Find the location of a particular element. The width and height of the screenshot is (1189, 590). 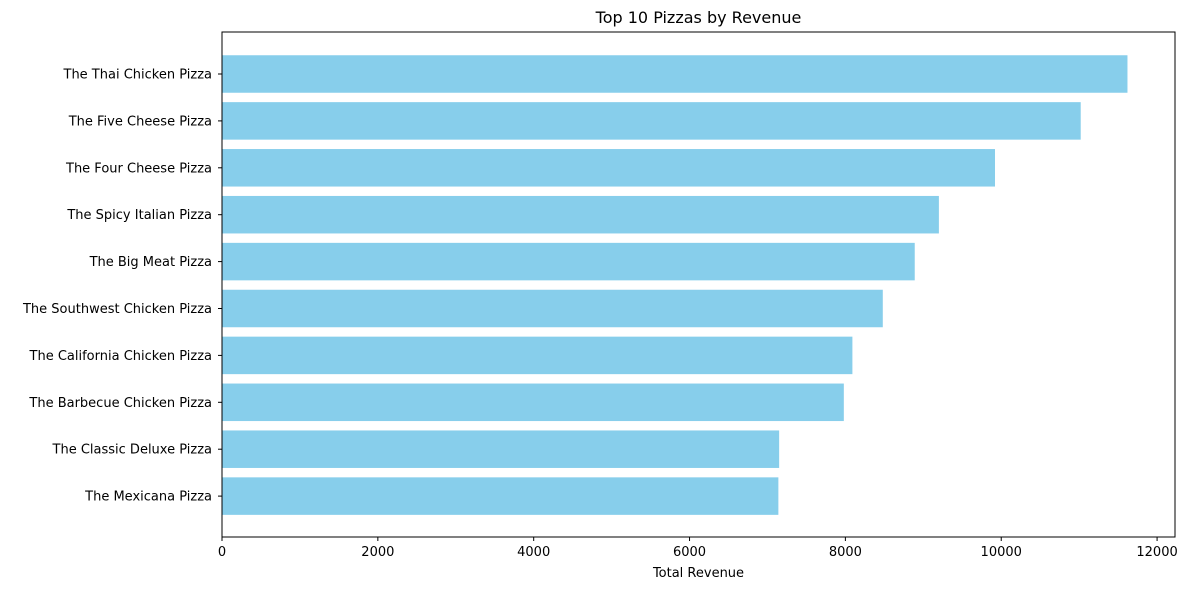

x-axis-label: Total Revenue is located at coordinates (698, 573).